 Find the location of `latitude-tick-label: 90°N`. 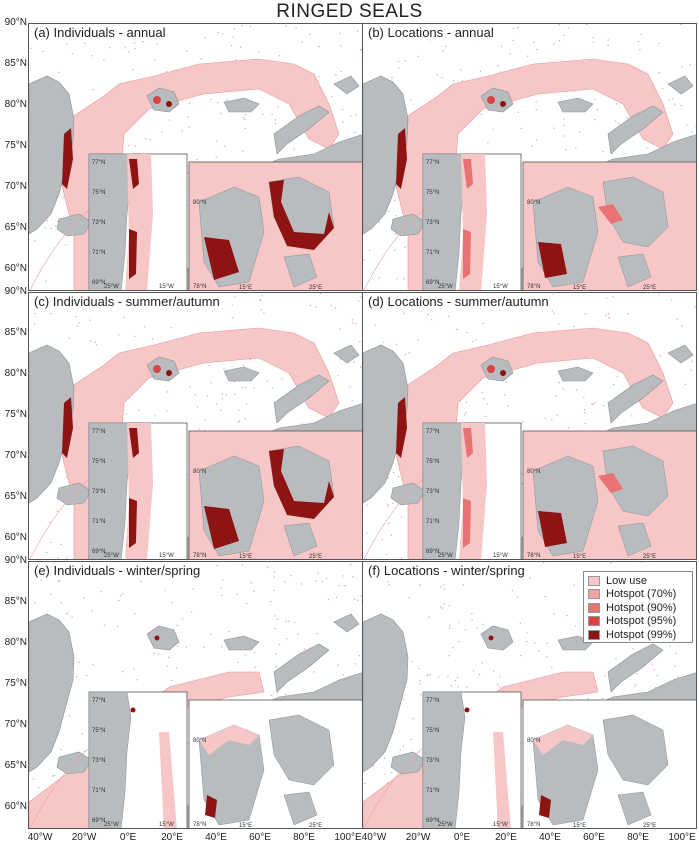

latitude-tick-label: 90°N is located at coordinates (15, 22).